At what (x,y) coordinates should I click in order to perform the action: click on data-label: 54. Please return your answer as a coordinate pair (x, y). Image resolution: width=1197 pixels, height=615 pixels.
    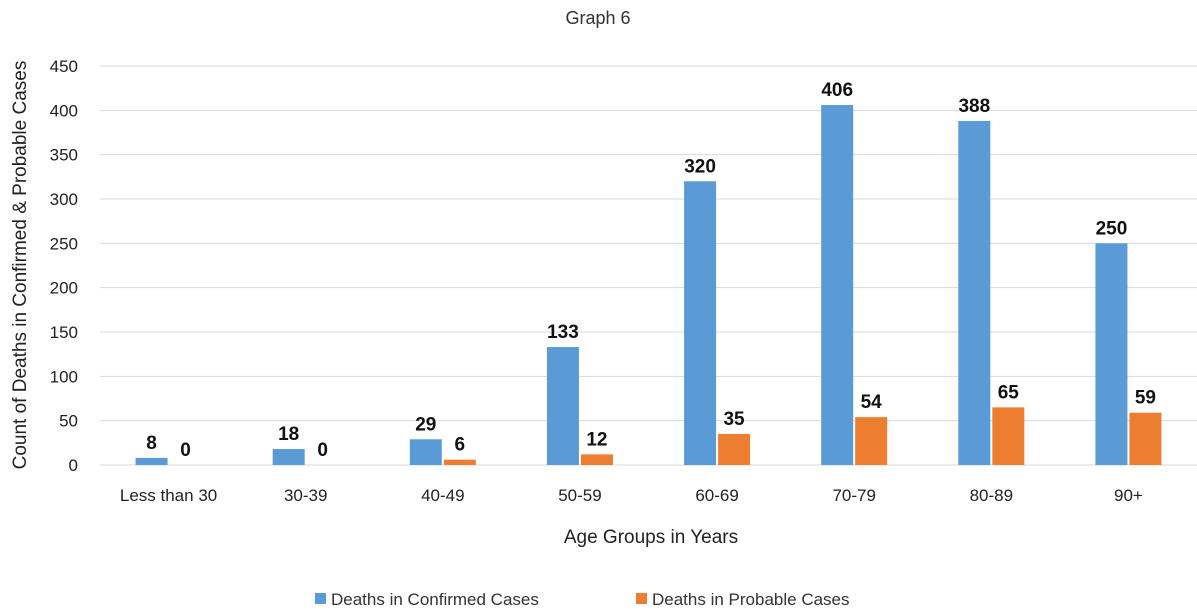
    Looking at the image, I should click on (872, 402).